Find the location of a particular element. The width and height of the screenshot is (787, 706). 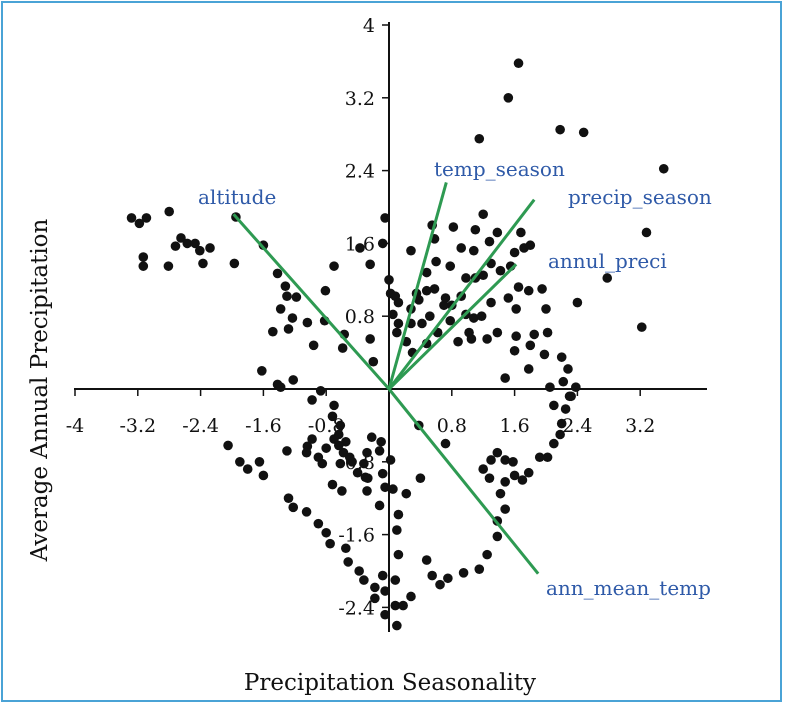

y-tick-label: 3.2 is located at coordinates (360, 99).